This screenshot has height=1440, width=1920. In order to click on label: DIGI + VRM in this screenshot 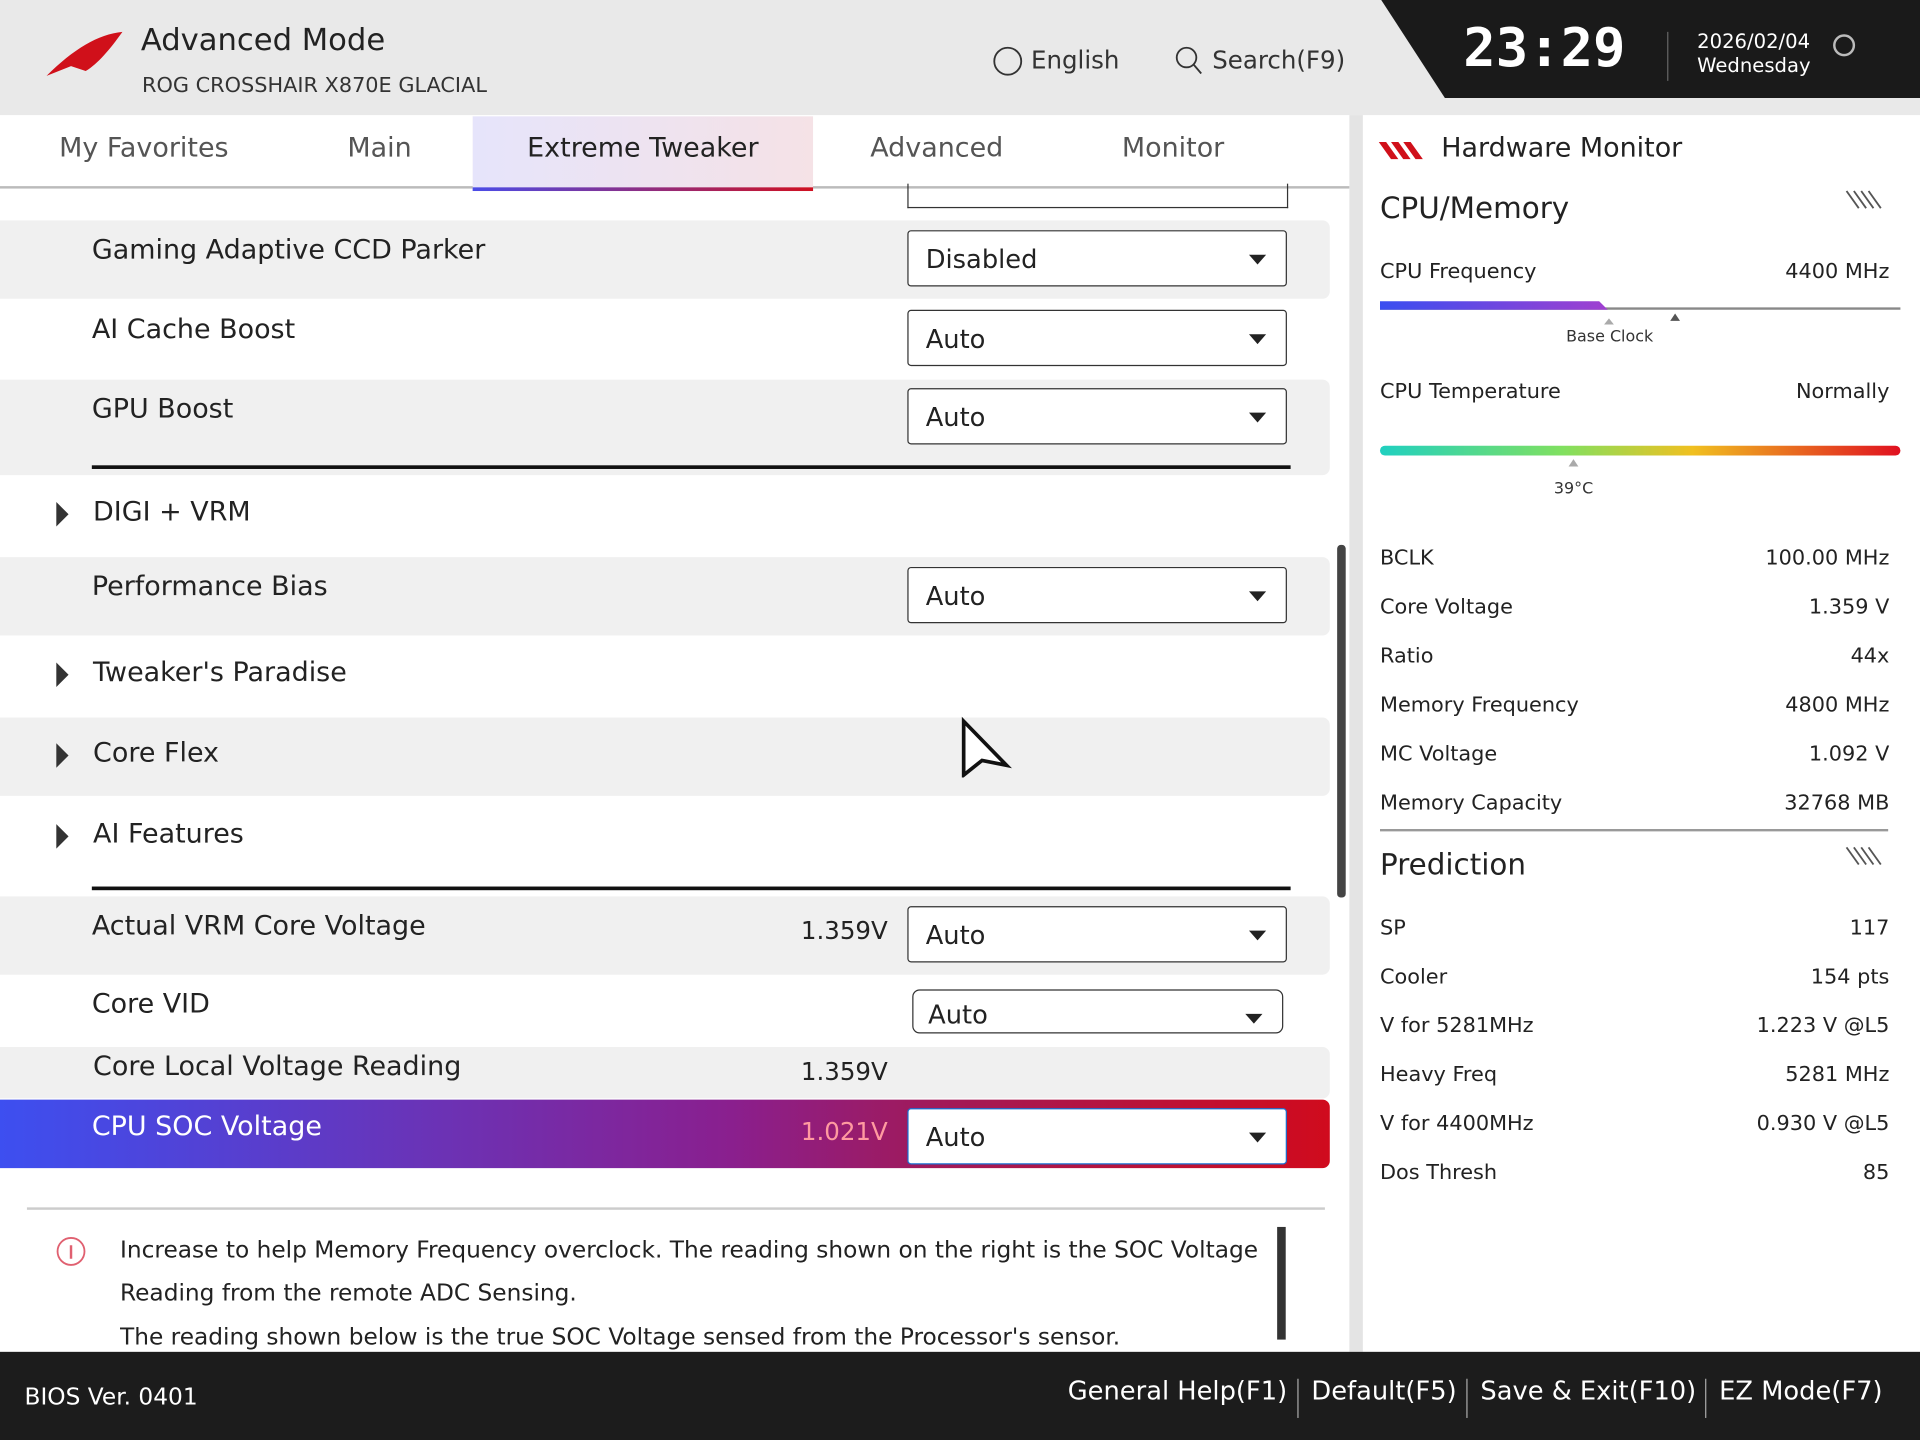, I will do `click(172, 512)`.